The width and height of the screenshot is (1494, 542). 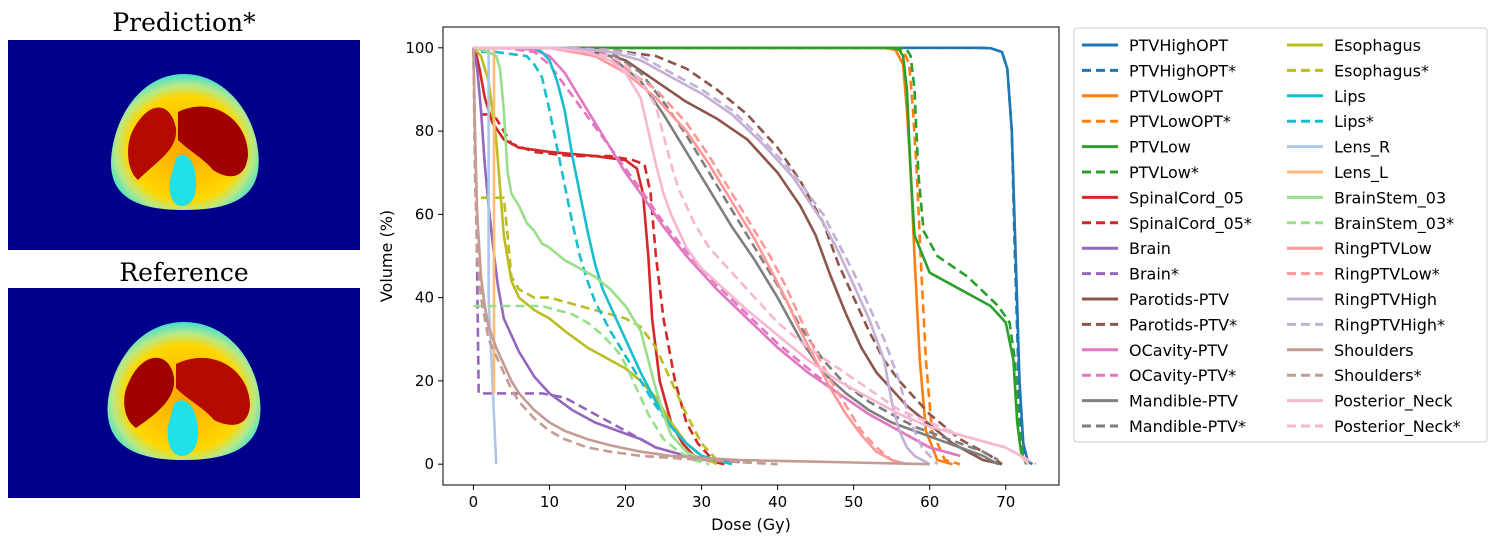 I want to click on prediction-right-hotspot, so click(x=213, y=141).